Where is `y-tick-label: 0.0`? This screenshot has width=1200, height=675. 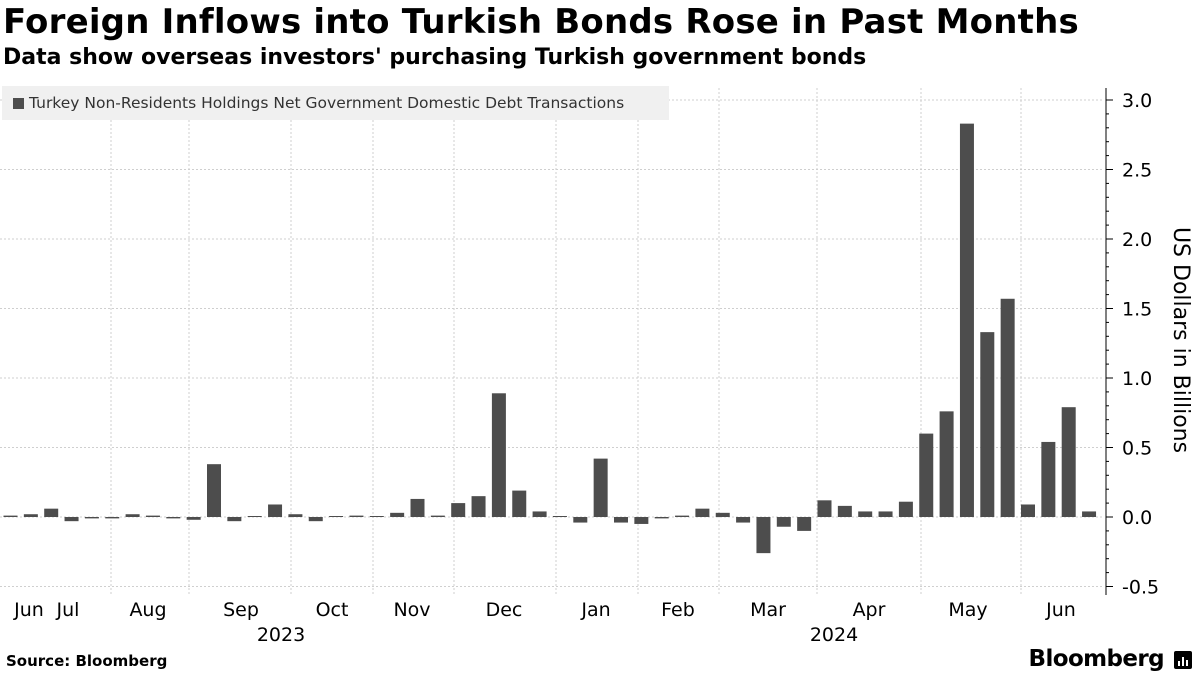 y-tick-label: 0.0 is located at coordinates (1137, 518).